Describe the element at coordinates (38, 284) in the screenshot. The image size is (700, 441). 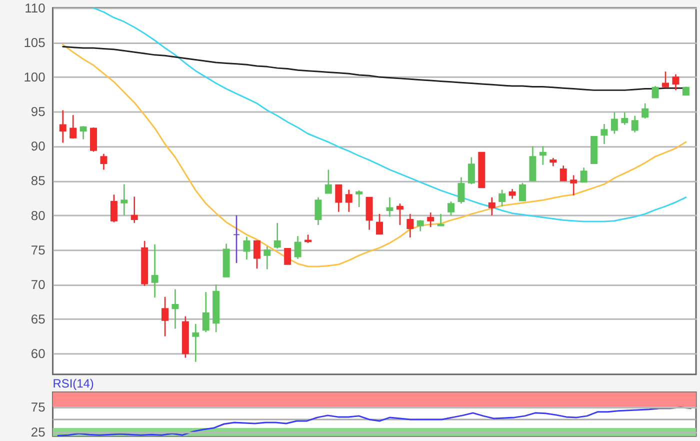
I see `y-tick-label: 70` at that location.